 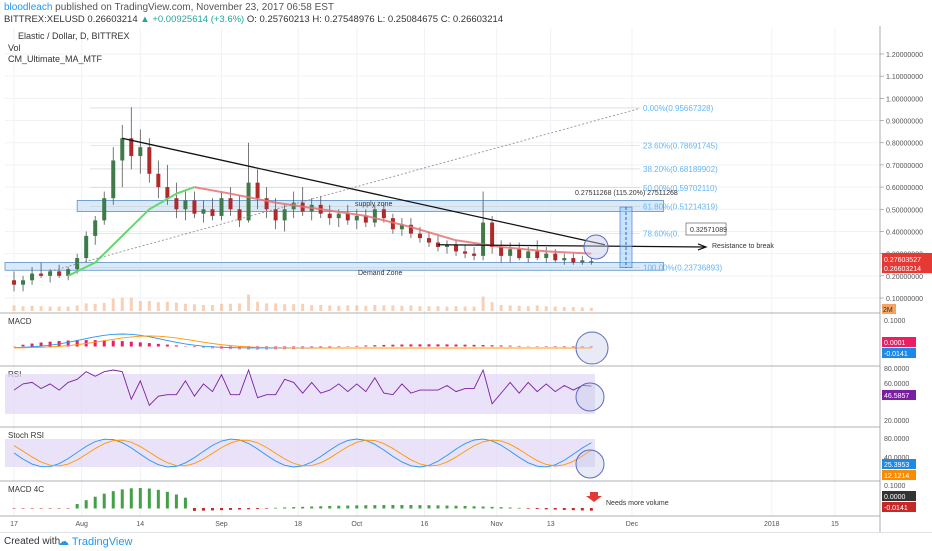 What do you see at coordinates (590, 397) in the screenshot?
I see `highlight-circle` at bounding box center [590, 397].